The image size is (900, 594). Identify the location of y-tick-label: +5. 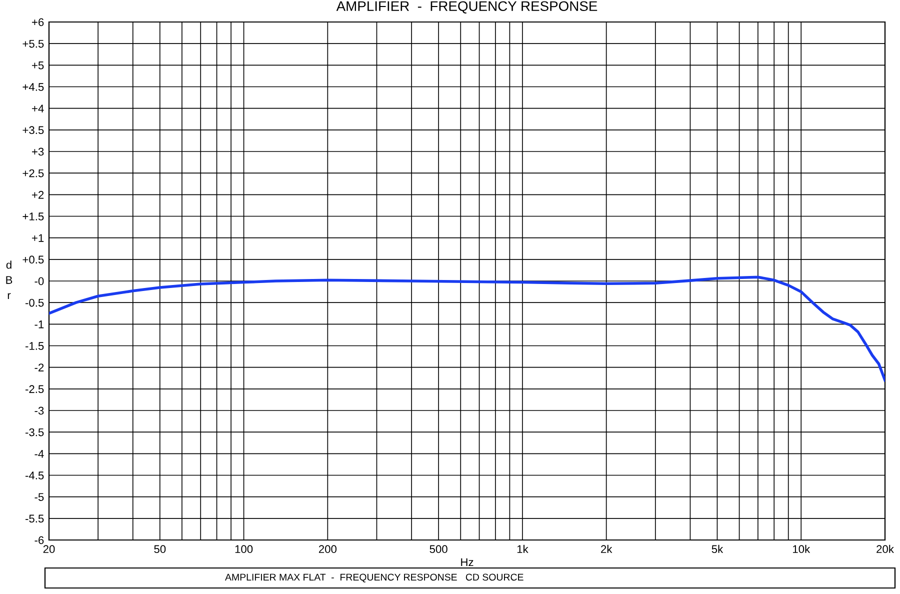
(38, 66).